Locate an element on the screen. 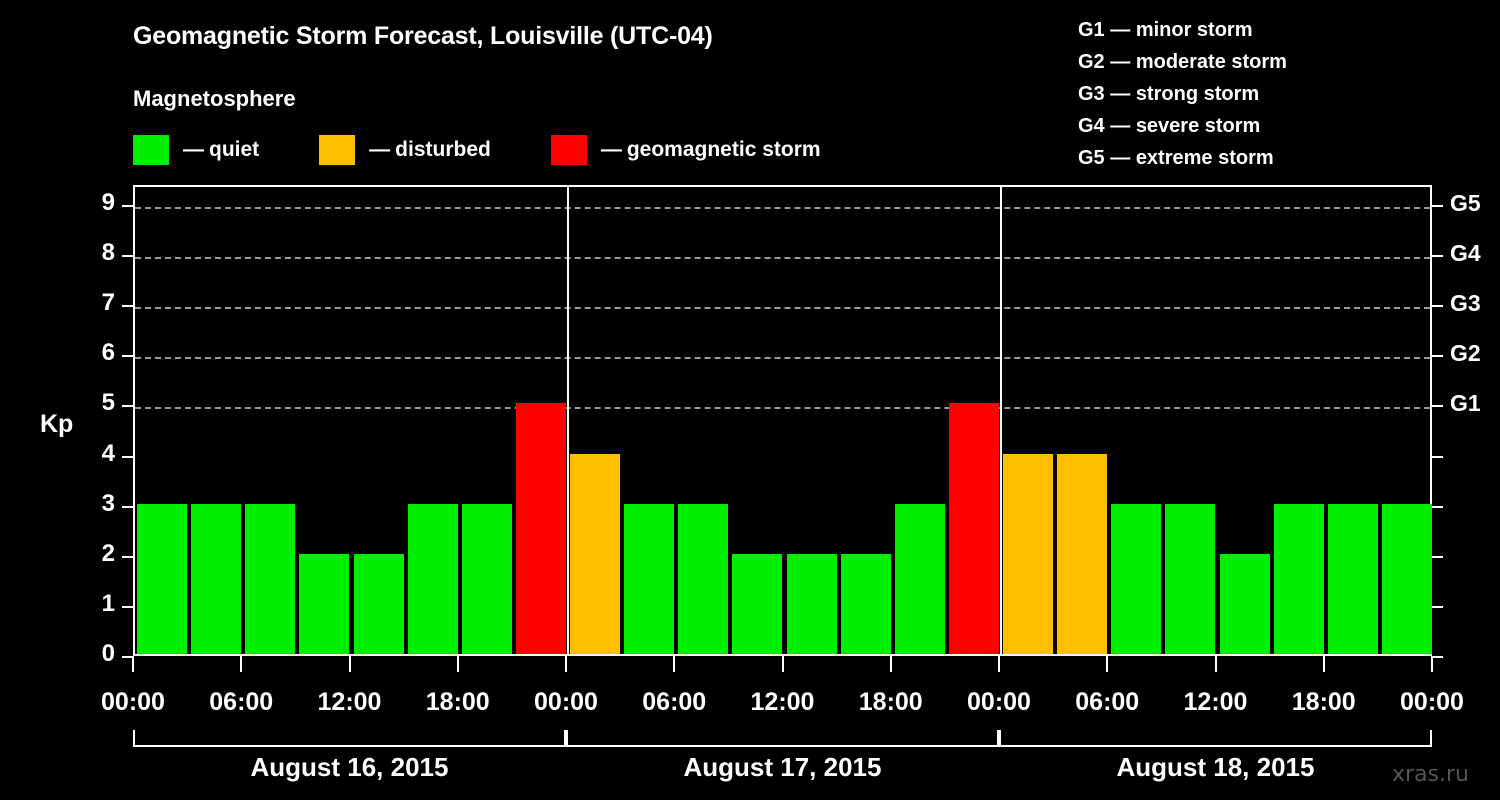  y-tick-label-3: 3 is located at coordinates (108, 503).